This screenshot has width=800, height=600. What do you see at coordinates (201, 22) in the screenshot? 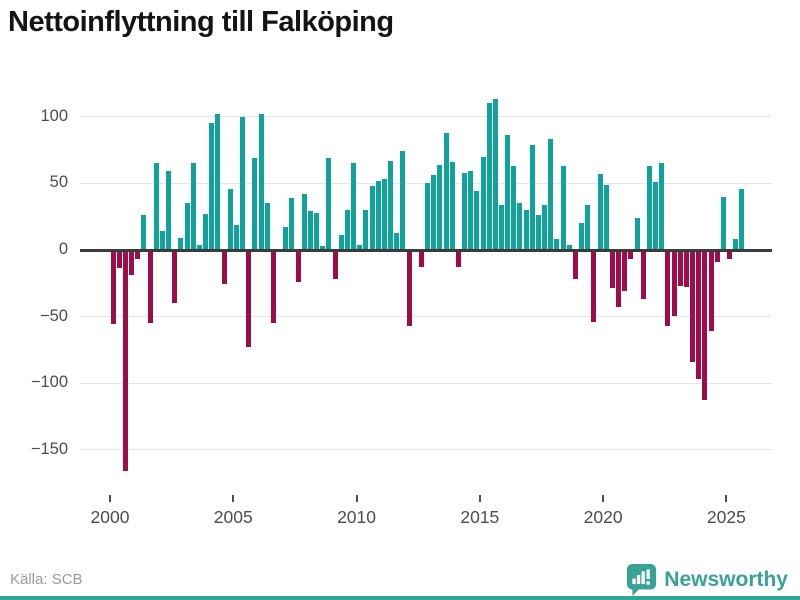
I see `chart-title: Nettoinflyttning till Falköping` at bounding box center [201, 22].